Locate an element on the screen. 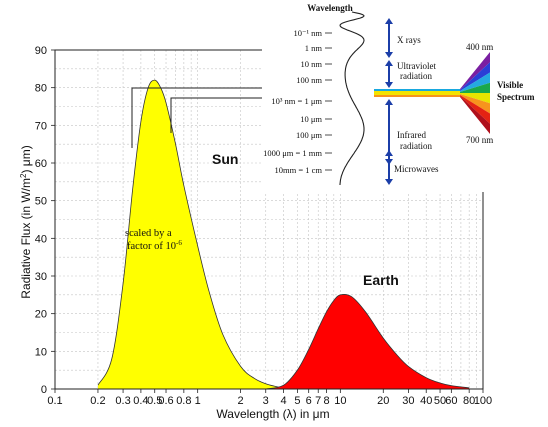  uv-arrow-head-top is located at coordinates (389, 63).